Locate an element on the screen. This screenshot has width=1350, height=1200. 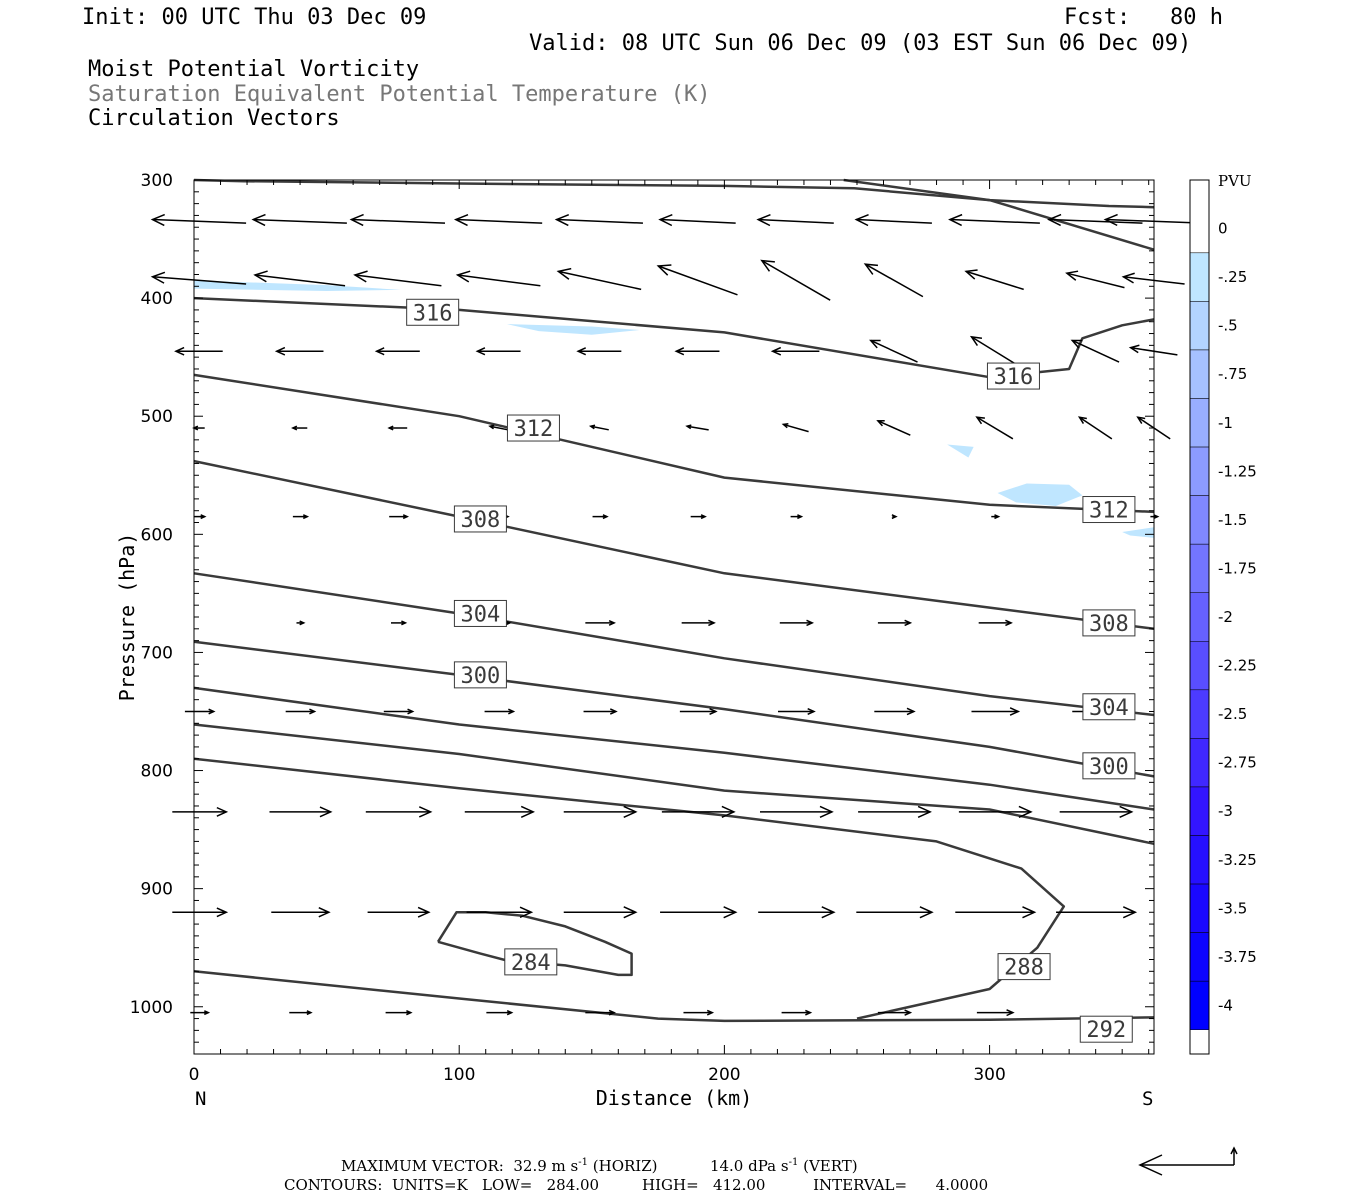
contour-label: 284 is located at coordinates (531, 962).